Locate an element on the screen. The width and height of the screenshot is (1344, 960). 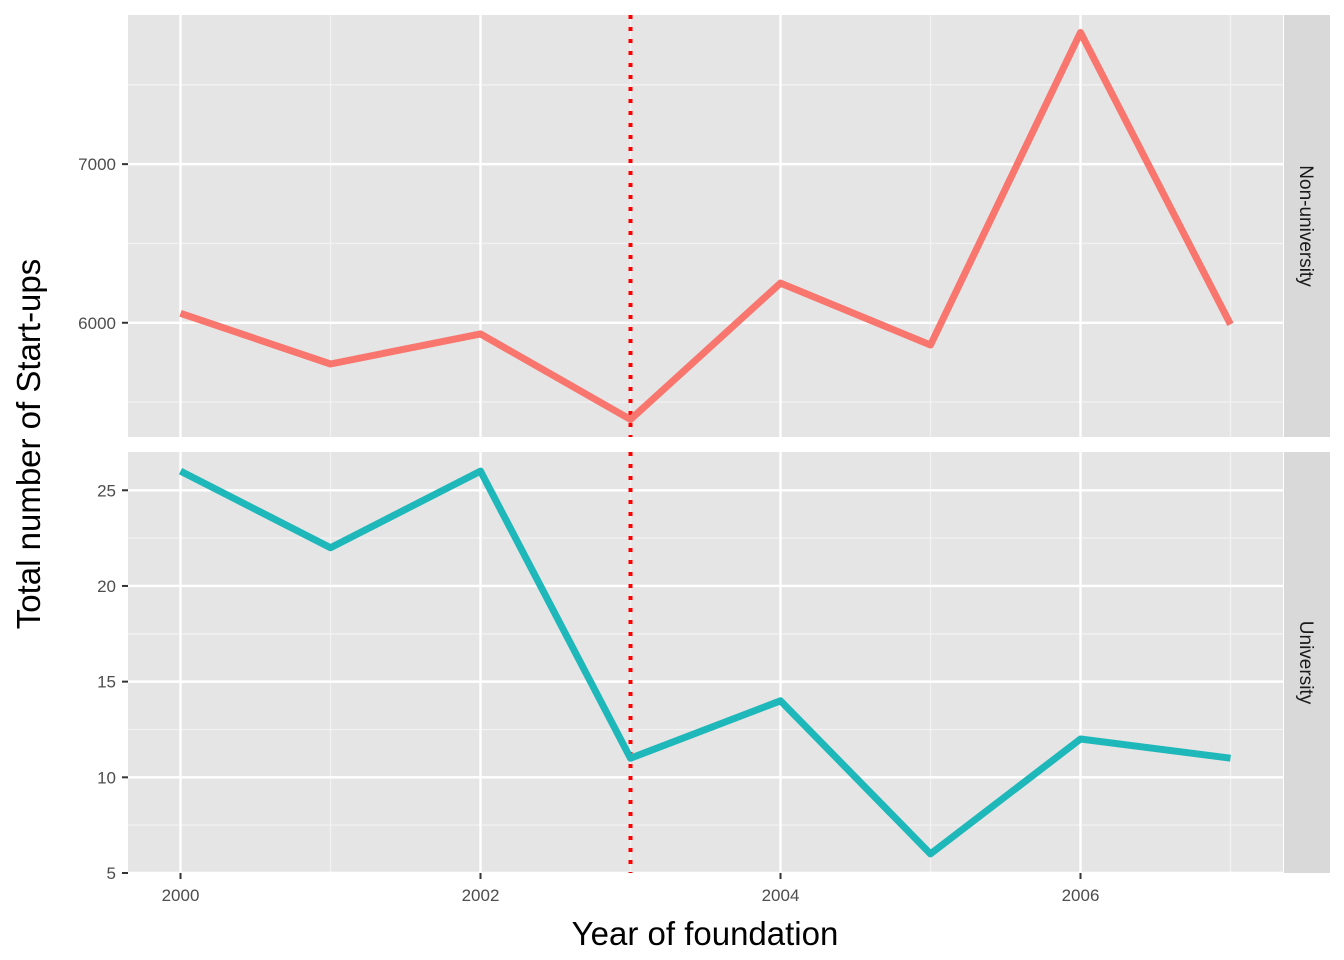
facet-strip-label: Non-university is located at coordinates (1305, 226).